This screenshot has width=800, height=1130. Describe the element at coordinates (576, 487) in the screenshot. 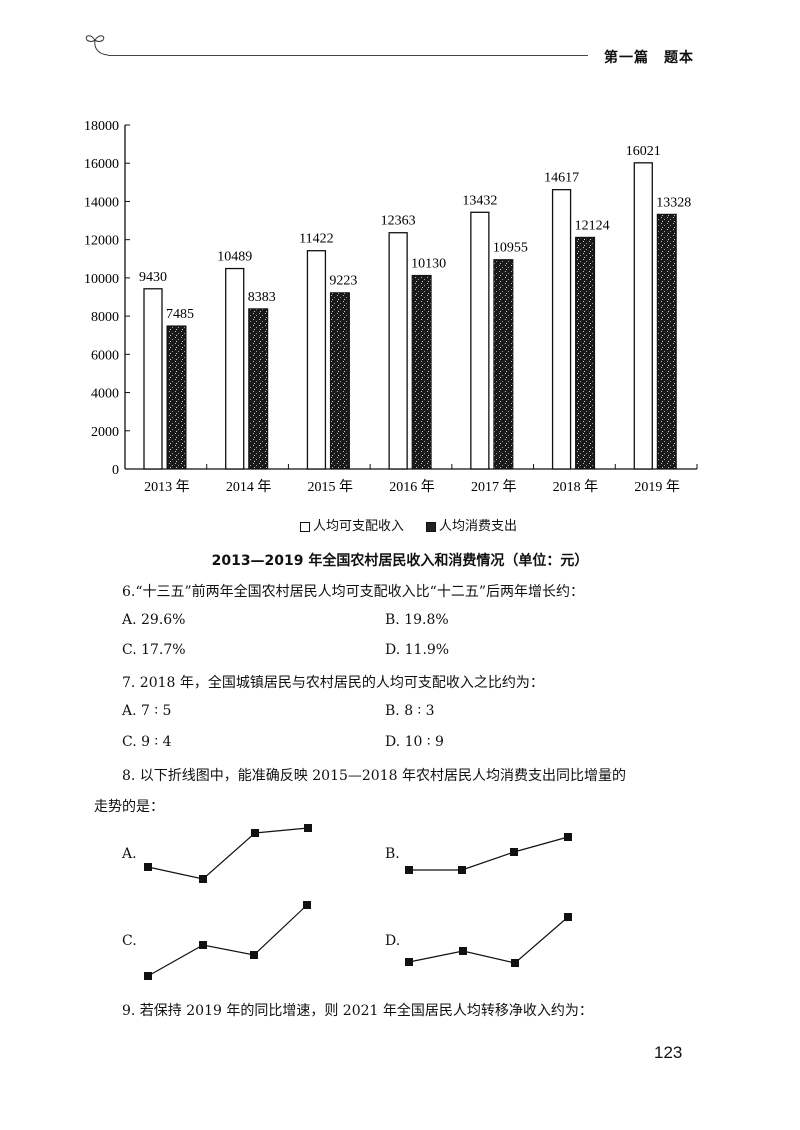

I see `x-tick-label: 2018 年` at that location.